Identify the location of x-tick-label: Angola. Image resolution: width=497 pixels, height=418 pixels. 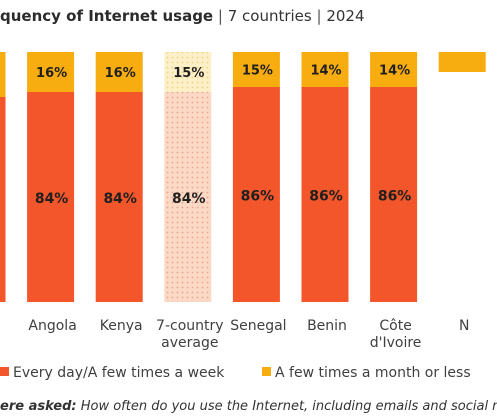
(52, 326).